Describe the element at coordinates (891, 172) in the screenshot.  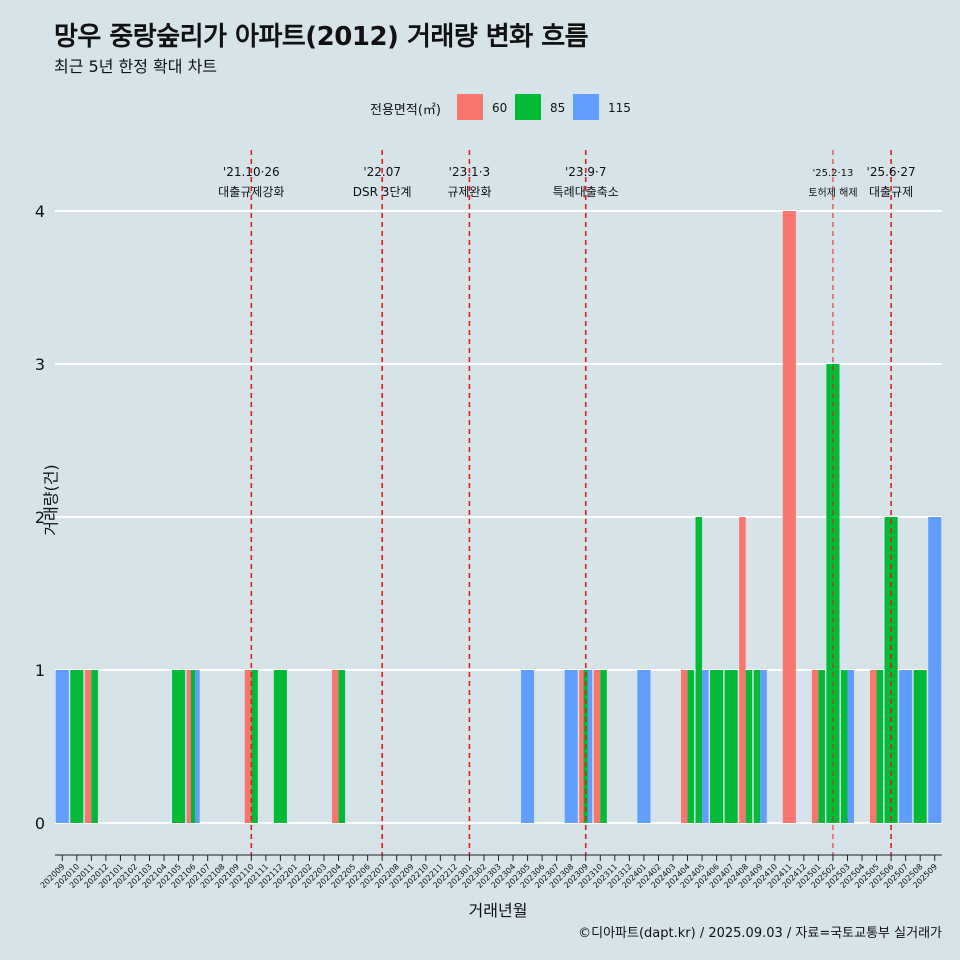
I see `event-date: '25.6·27` at that location.